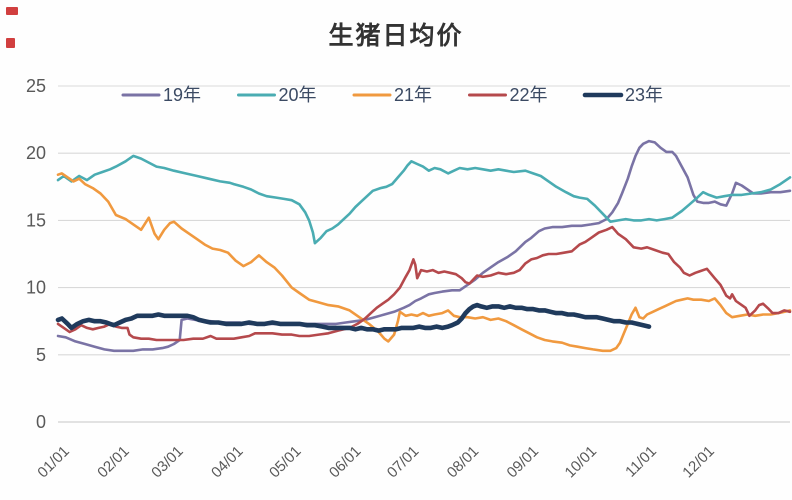 The height and width of the screenshot is (500, 792). Describe the element at coordinates (403, 462) in the screenshot. I see `x-axis-label-07-01: 07/01` at that location.